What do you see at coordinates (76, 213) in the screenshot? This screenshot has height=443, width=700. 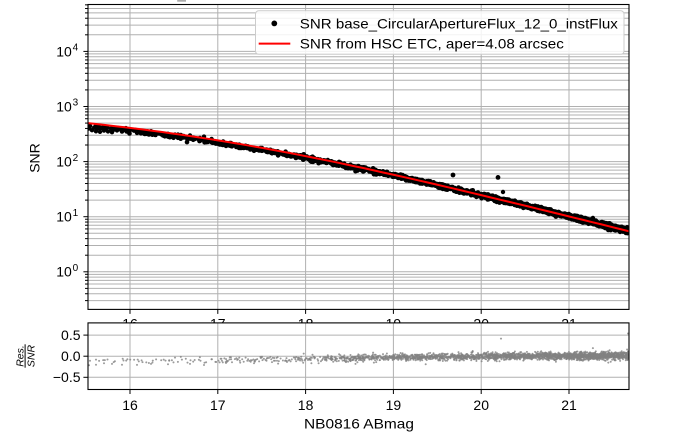 I see `svg-text: 1` at bounding box center [76, 213].